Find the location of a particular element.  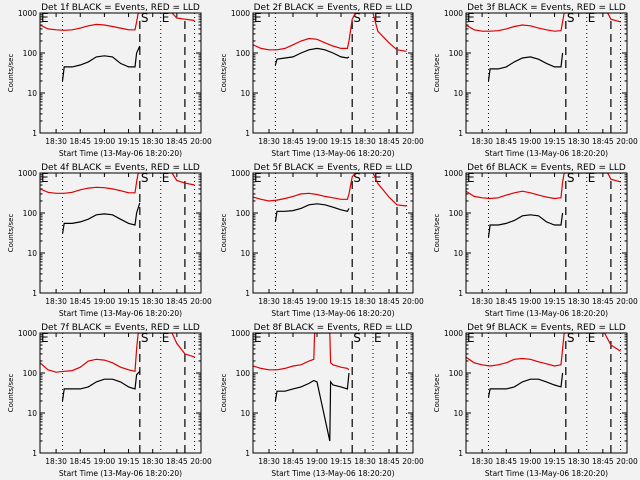

panel-title: Det 3f BLACK = Events, RED = LLD is located at coordinates (546, 8).